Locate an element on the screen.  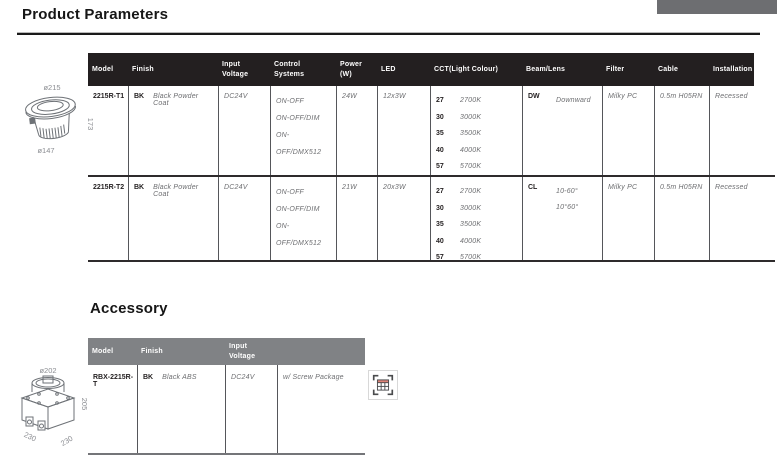
led-value: 12x3W is located at coordinates (394, 96).